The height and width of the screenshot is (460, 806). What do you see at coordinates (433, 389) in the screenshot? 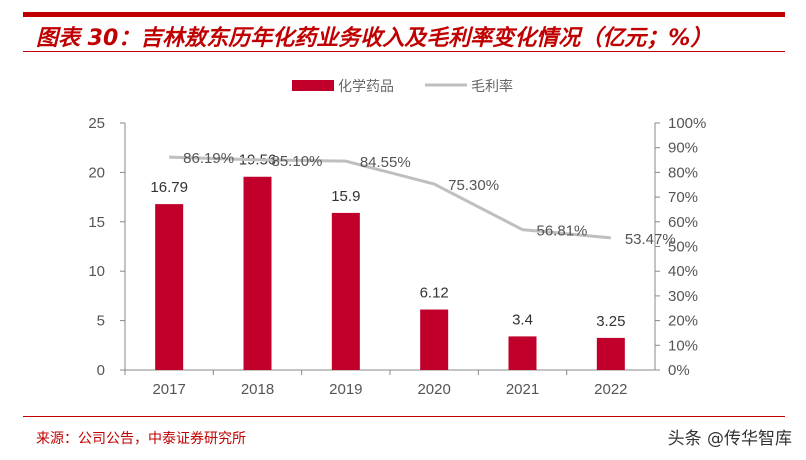
I see `x-tick-label: 2020` at bounding box center [433, 389].